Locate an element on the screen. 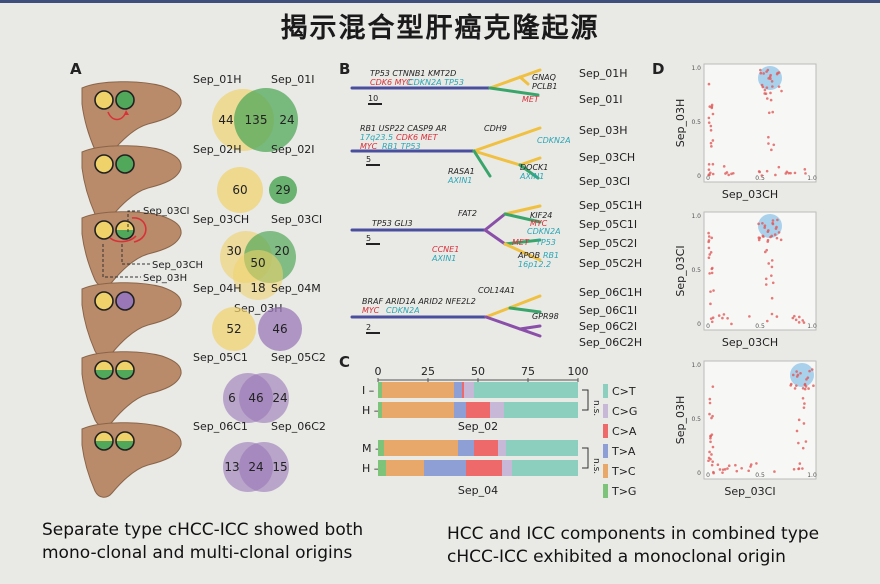  c-group-label: Sep_02 is located at coordinates (478, 426).